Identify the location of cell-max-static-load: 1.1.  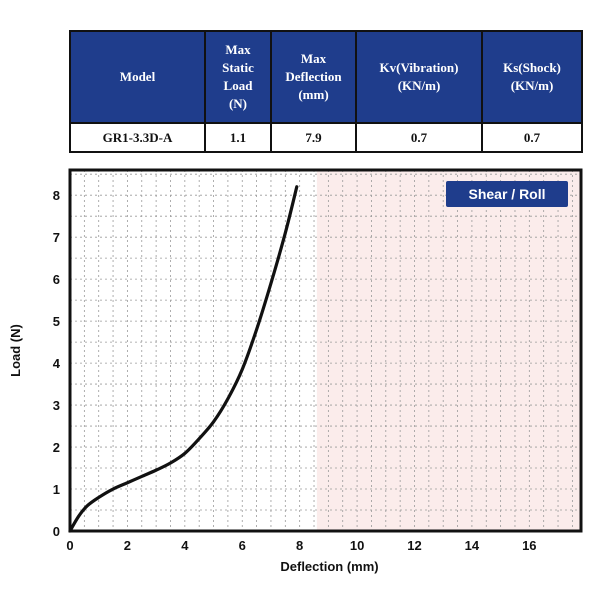
(238, 137).